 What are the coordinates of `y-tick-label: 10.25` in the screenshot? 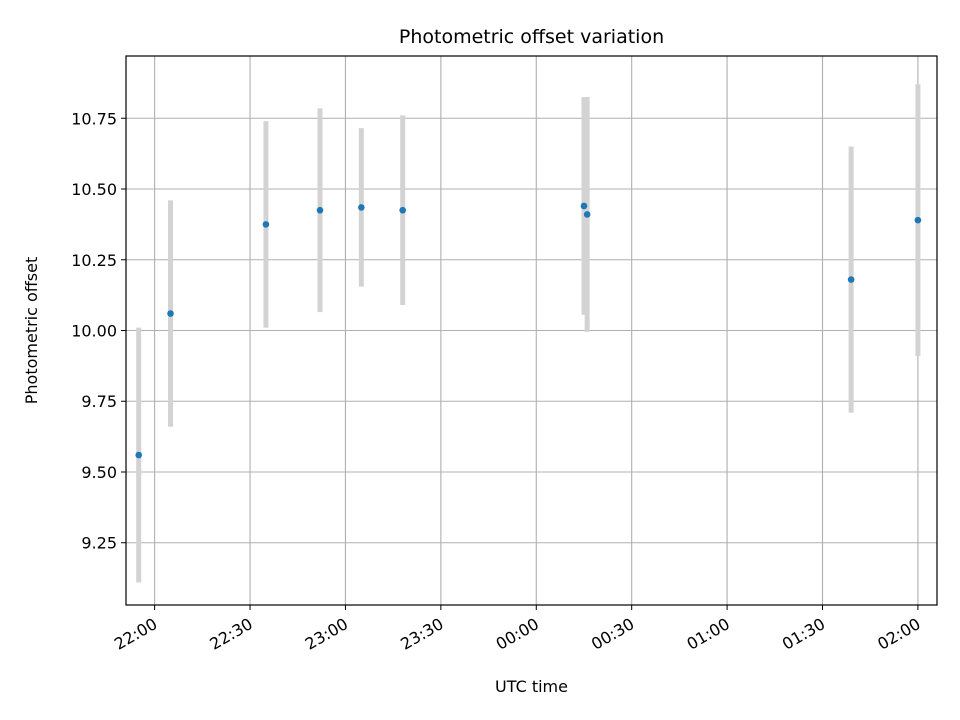 It's located at (94, 260).